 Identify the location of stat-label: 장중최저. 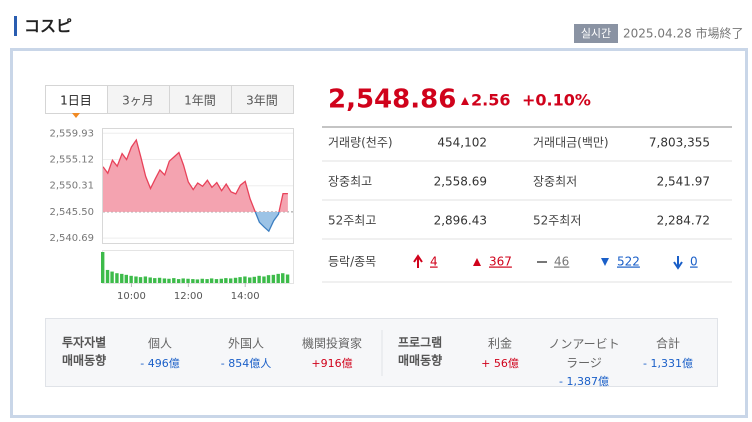
(555, 182).